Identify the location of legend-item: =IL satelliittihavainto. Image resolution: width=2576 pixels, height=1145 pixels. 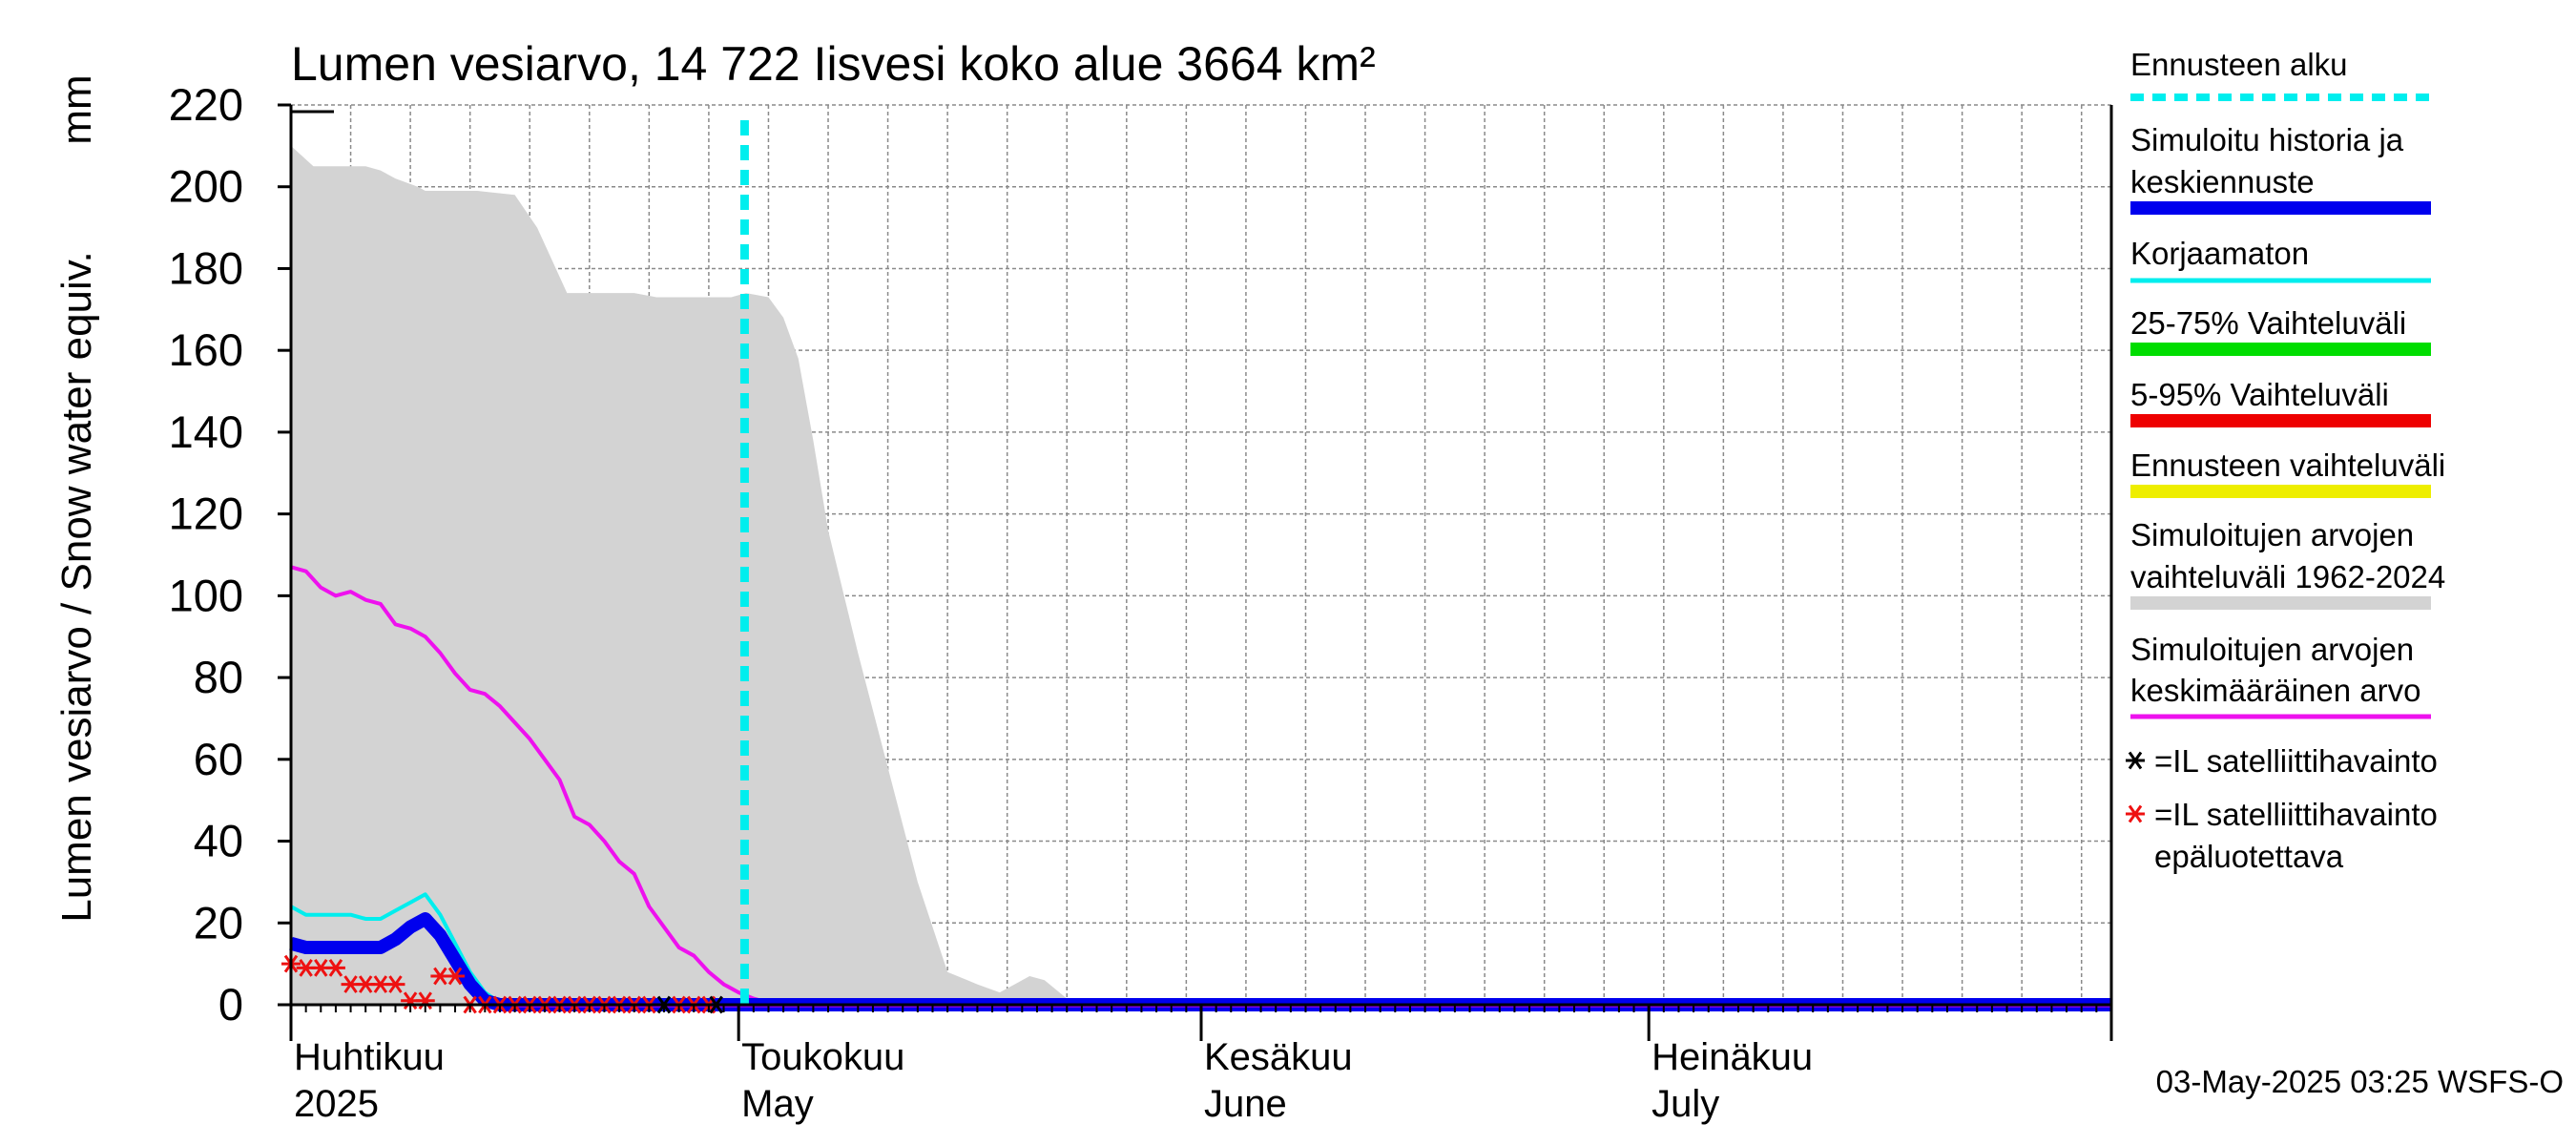
(2282, 761).